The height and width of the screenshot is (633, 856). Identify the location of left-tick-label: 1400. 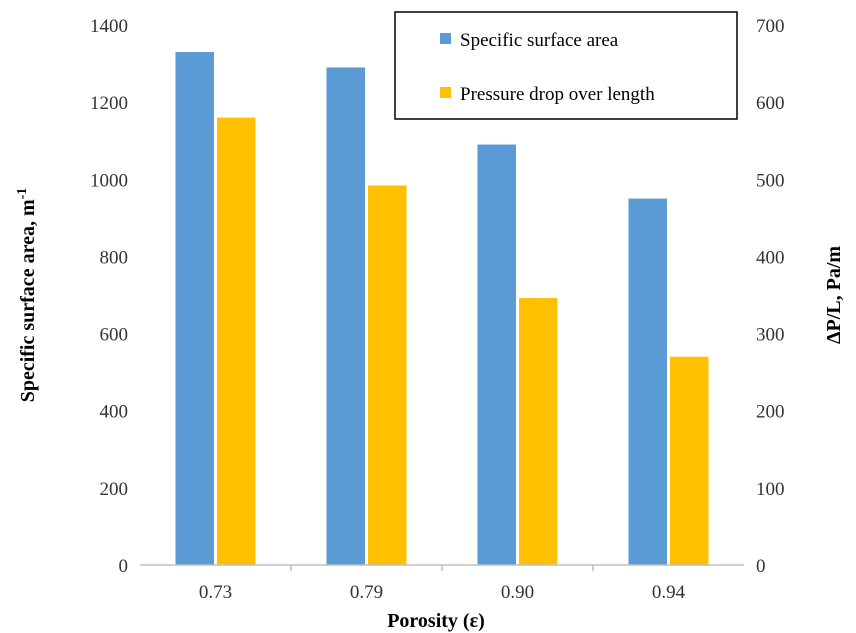
(109, 26).